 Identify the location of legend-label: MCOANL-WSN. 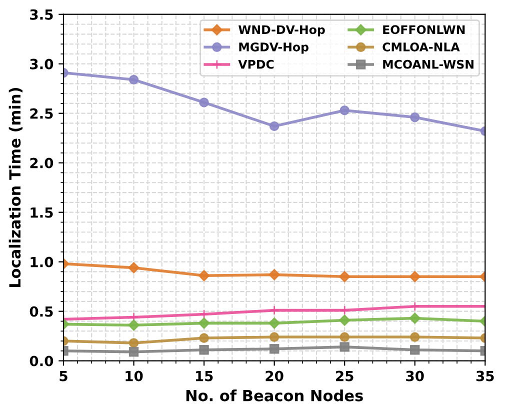
(428, 64).